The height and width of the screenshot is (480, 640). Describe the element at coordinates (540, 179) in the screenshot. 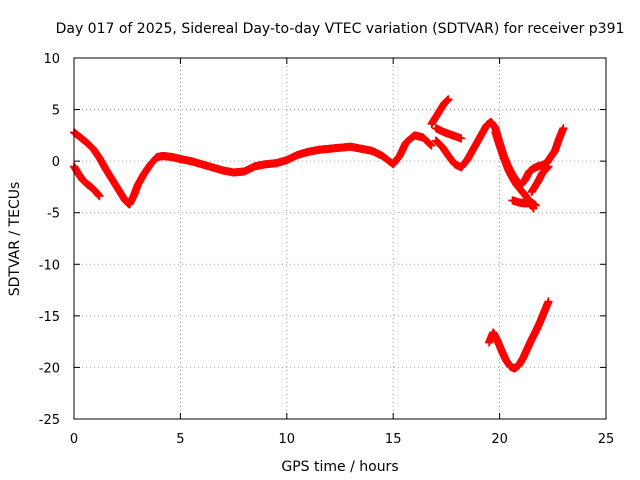

I see `series-track-h` at that location.